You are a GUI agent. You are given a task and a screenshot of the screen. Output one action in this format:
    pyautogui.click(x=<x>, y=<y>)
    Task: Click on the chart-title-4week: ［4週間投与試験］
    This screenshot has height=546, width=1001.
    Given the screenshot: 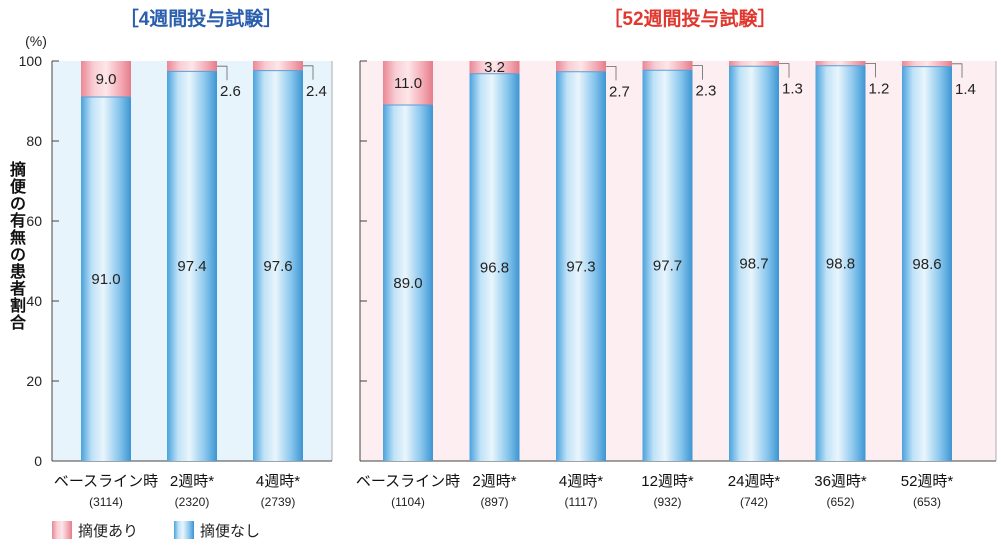 What is the action you would take?
    pyautogui.click(x=201, y=18)
    